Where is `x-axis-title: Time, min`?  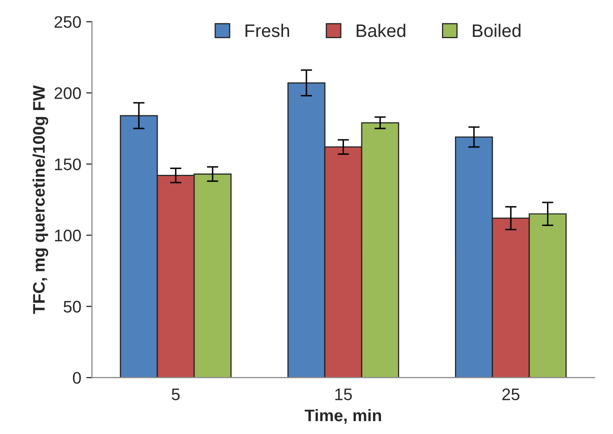
x-axis-title: Time, min is located at coordinates (342, 416).